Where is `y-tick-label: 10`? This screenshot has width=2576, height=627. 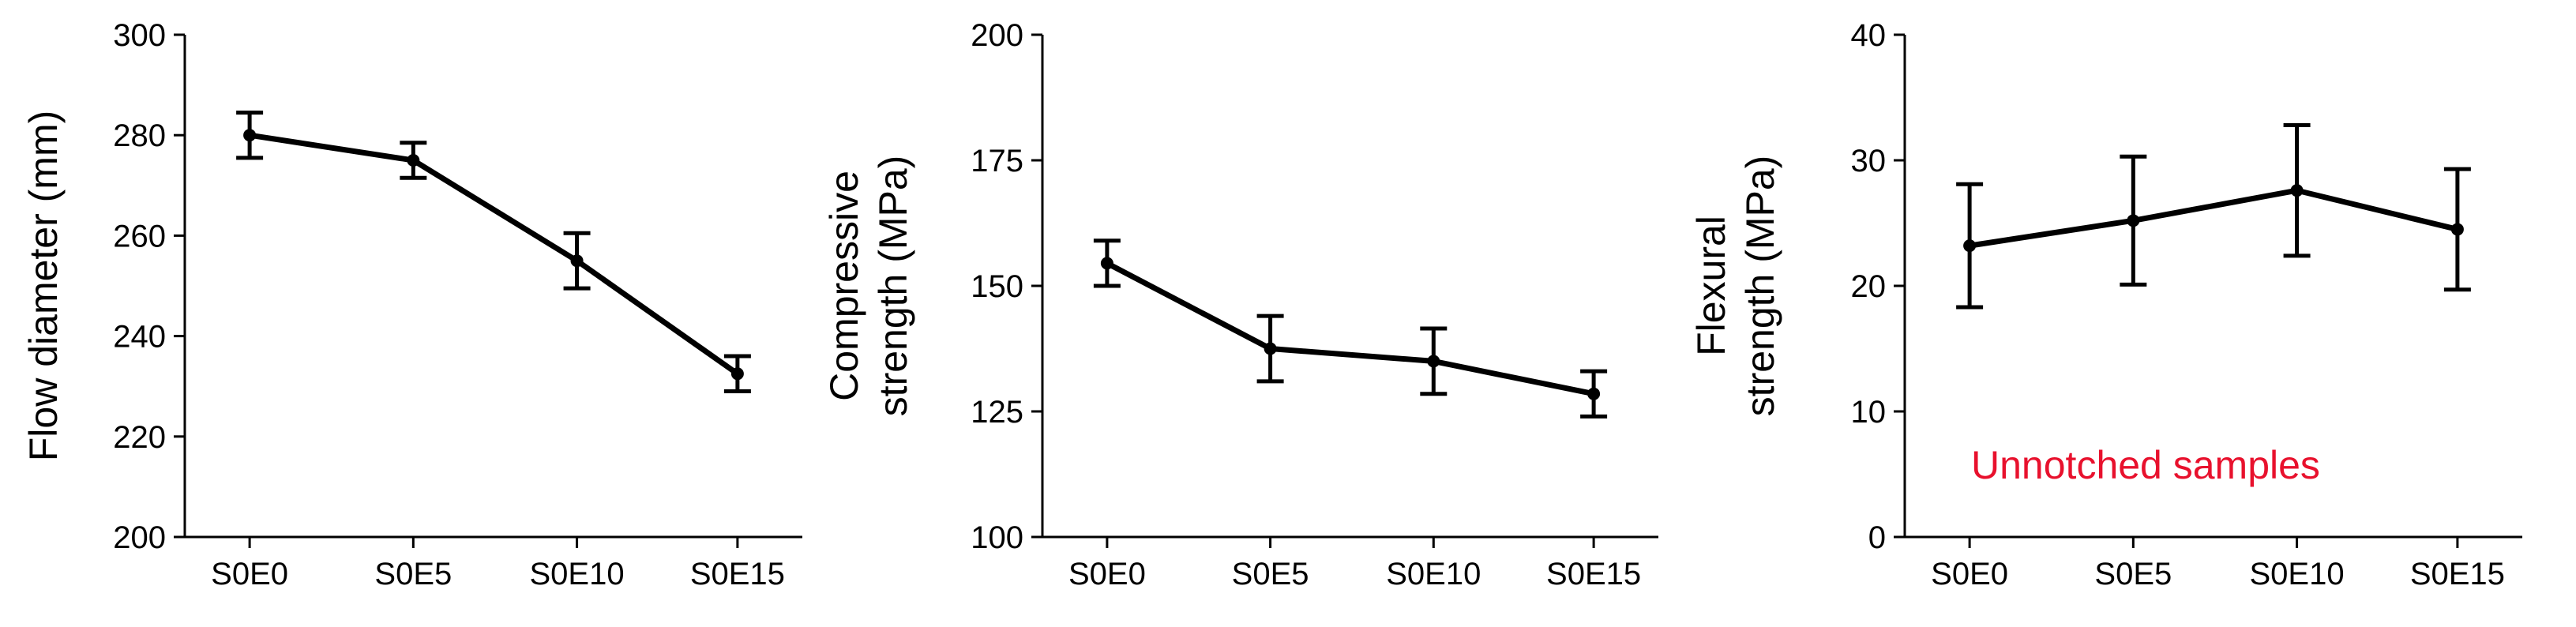 y-tick-label: 10 is located at coordinates (1869, 412).